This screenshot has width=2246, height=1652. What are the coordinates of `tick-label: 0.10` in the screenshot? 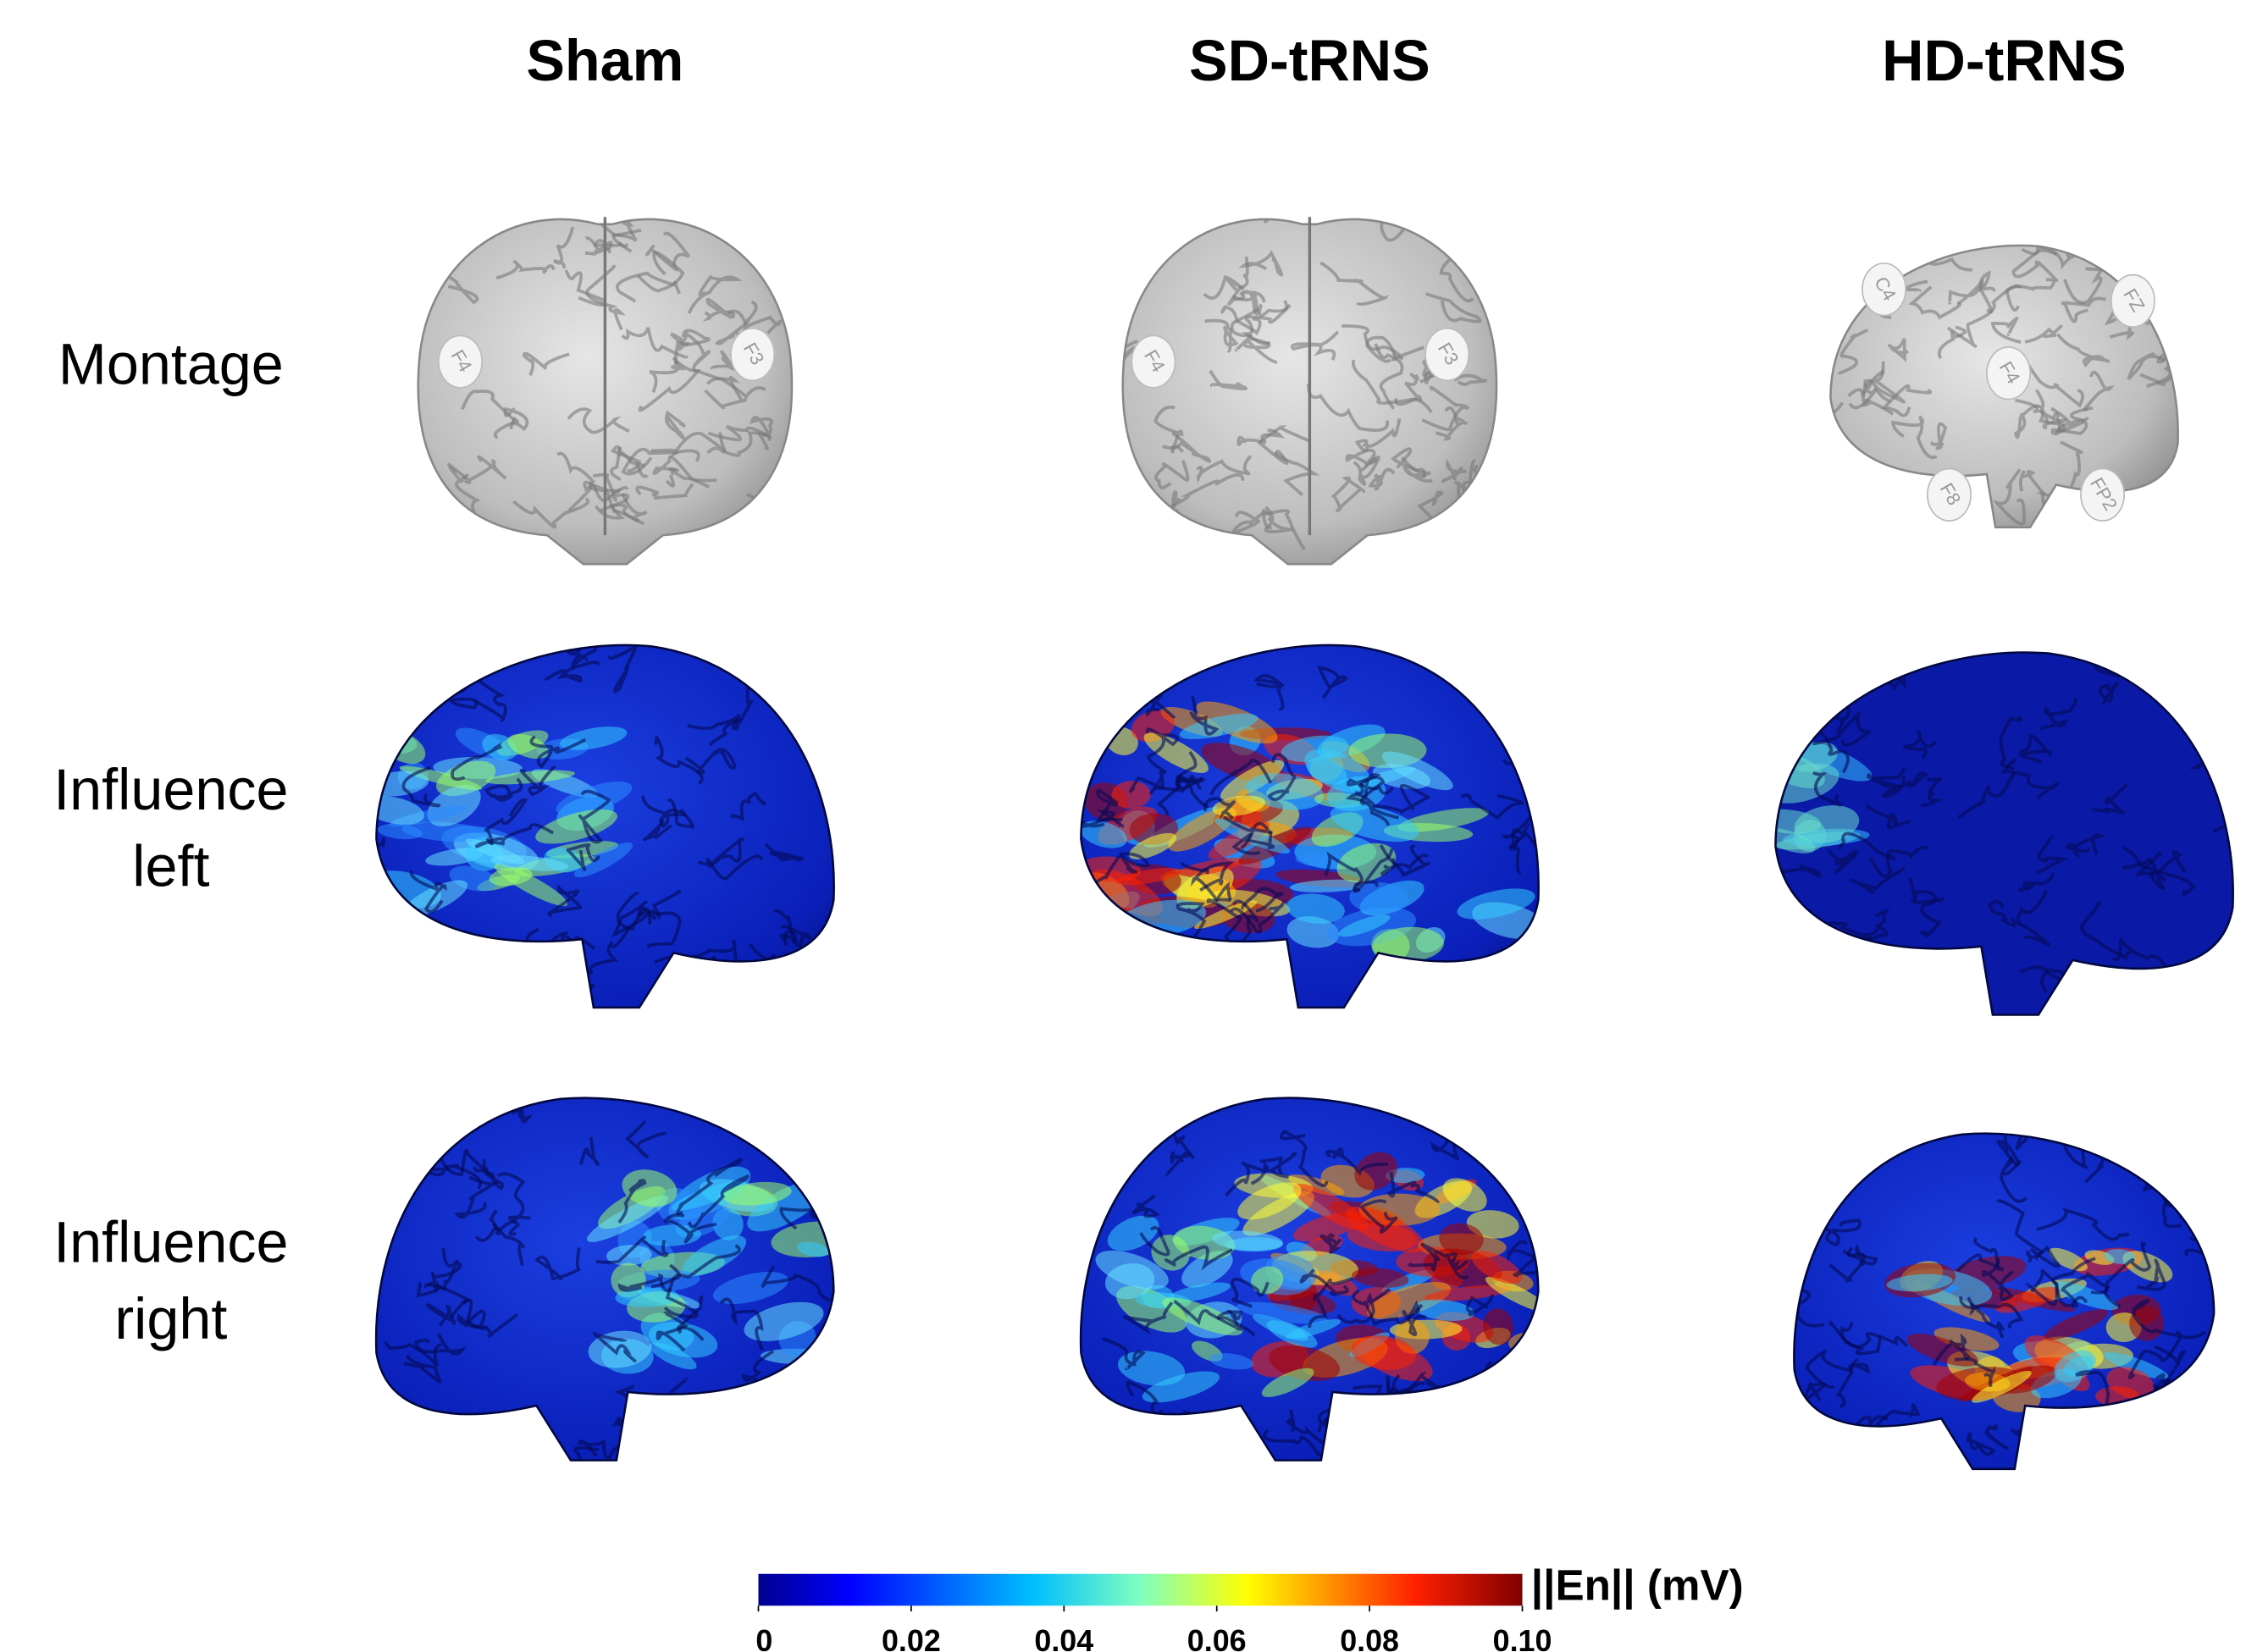 It's located at (1522, 1638).